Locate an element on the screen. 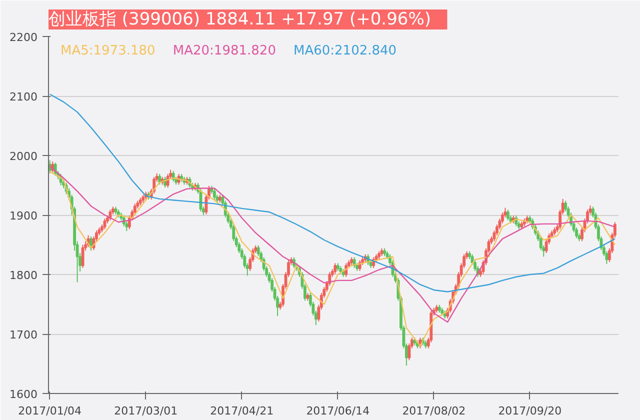 This screenshot has height=420, width=640. text: MA5:1973.180 is located at coordinates (108, 51).